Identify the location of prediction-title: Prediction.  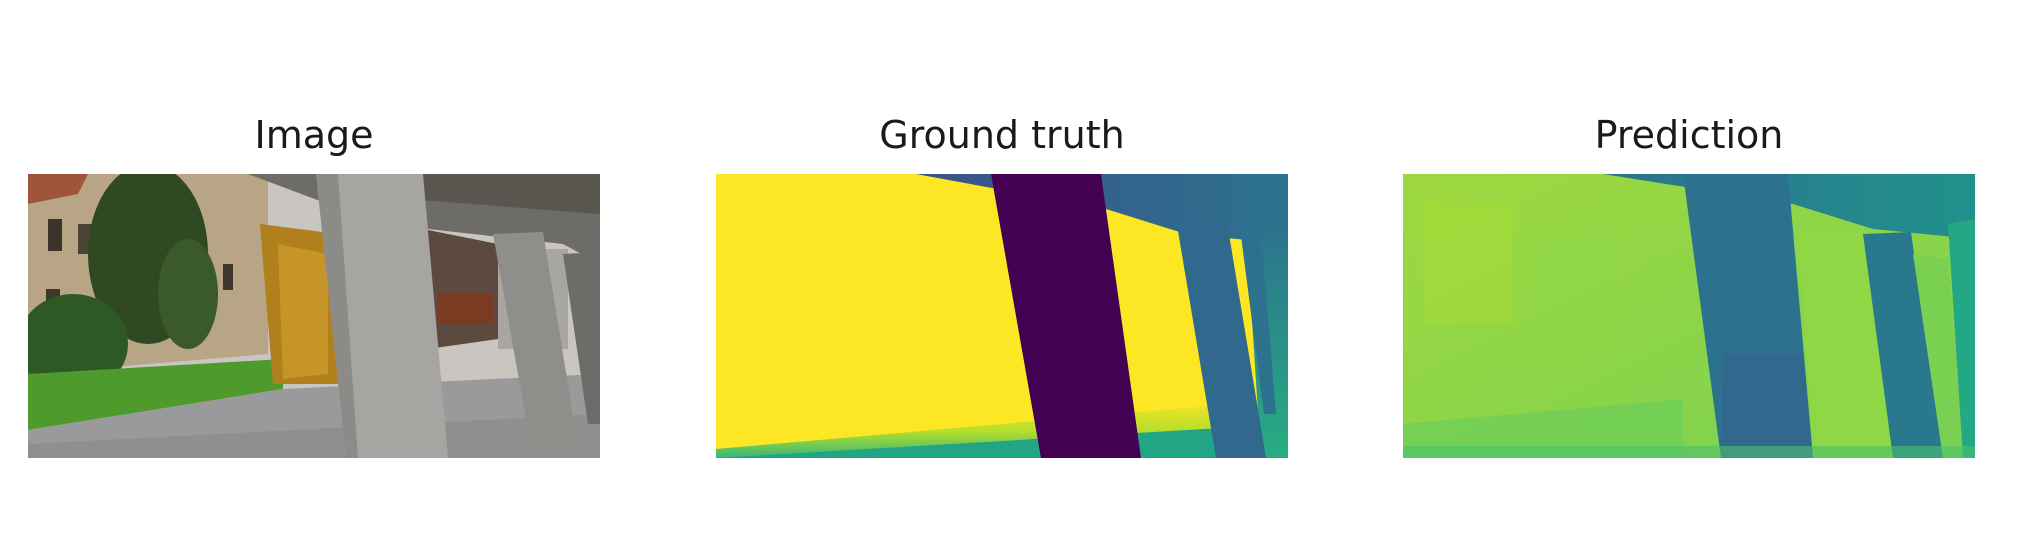
(1689, 135).